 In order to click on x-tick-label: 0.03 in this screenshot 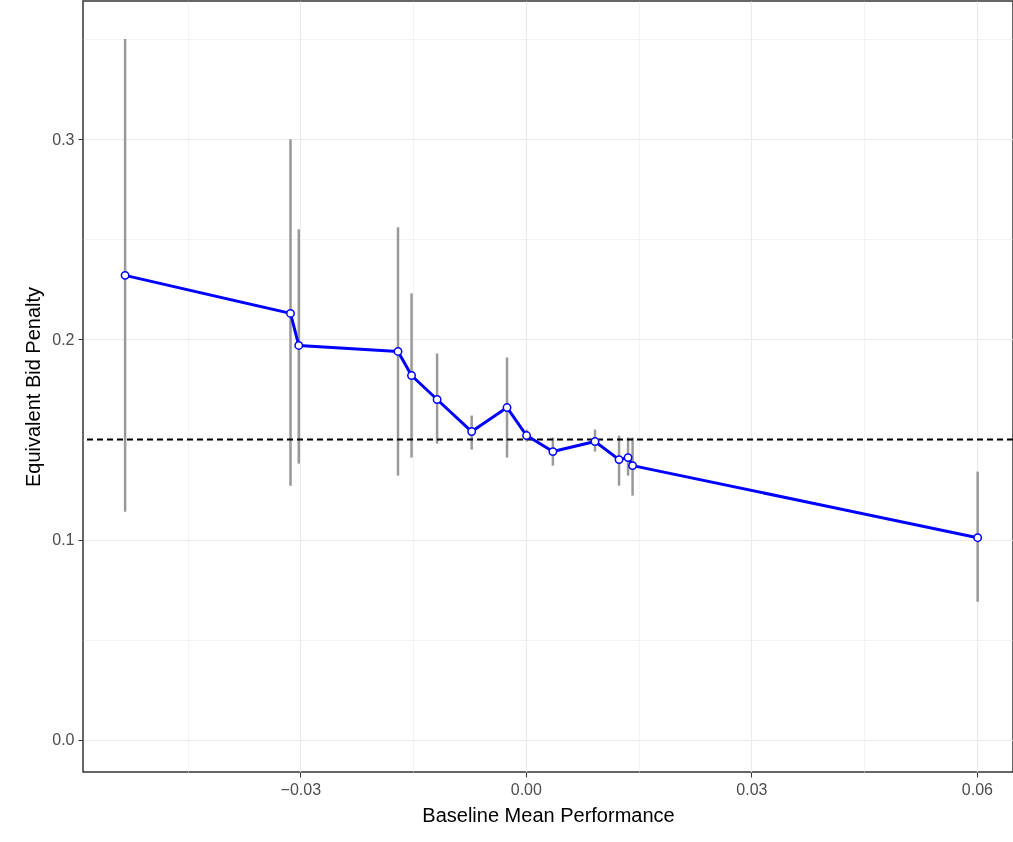, I will do `click(752, 789)`.